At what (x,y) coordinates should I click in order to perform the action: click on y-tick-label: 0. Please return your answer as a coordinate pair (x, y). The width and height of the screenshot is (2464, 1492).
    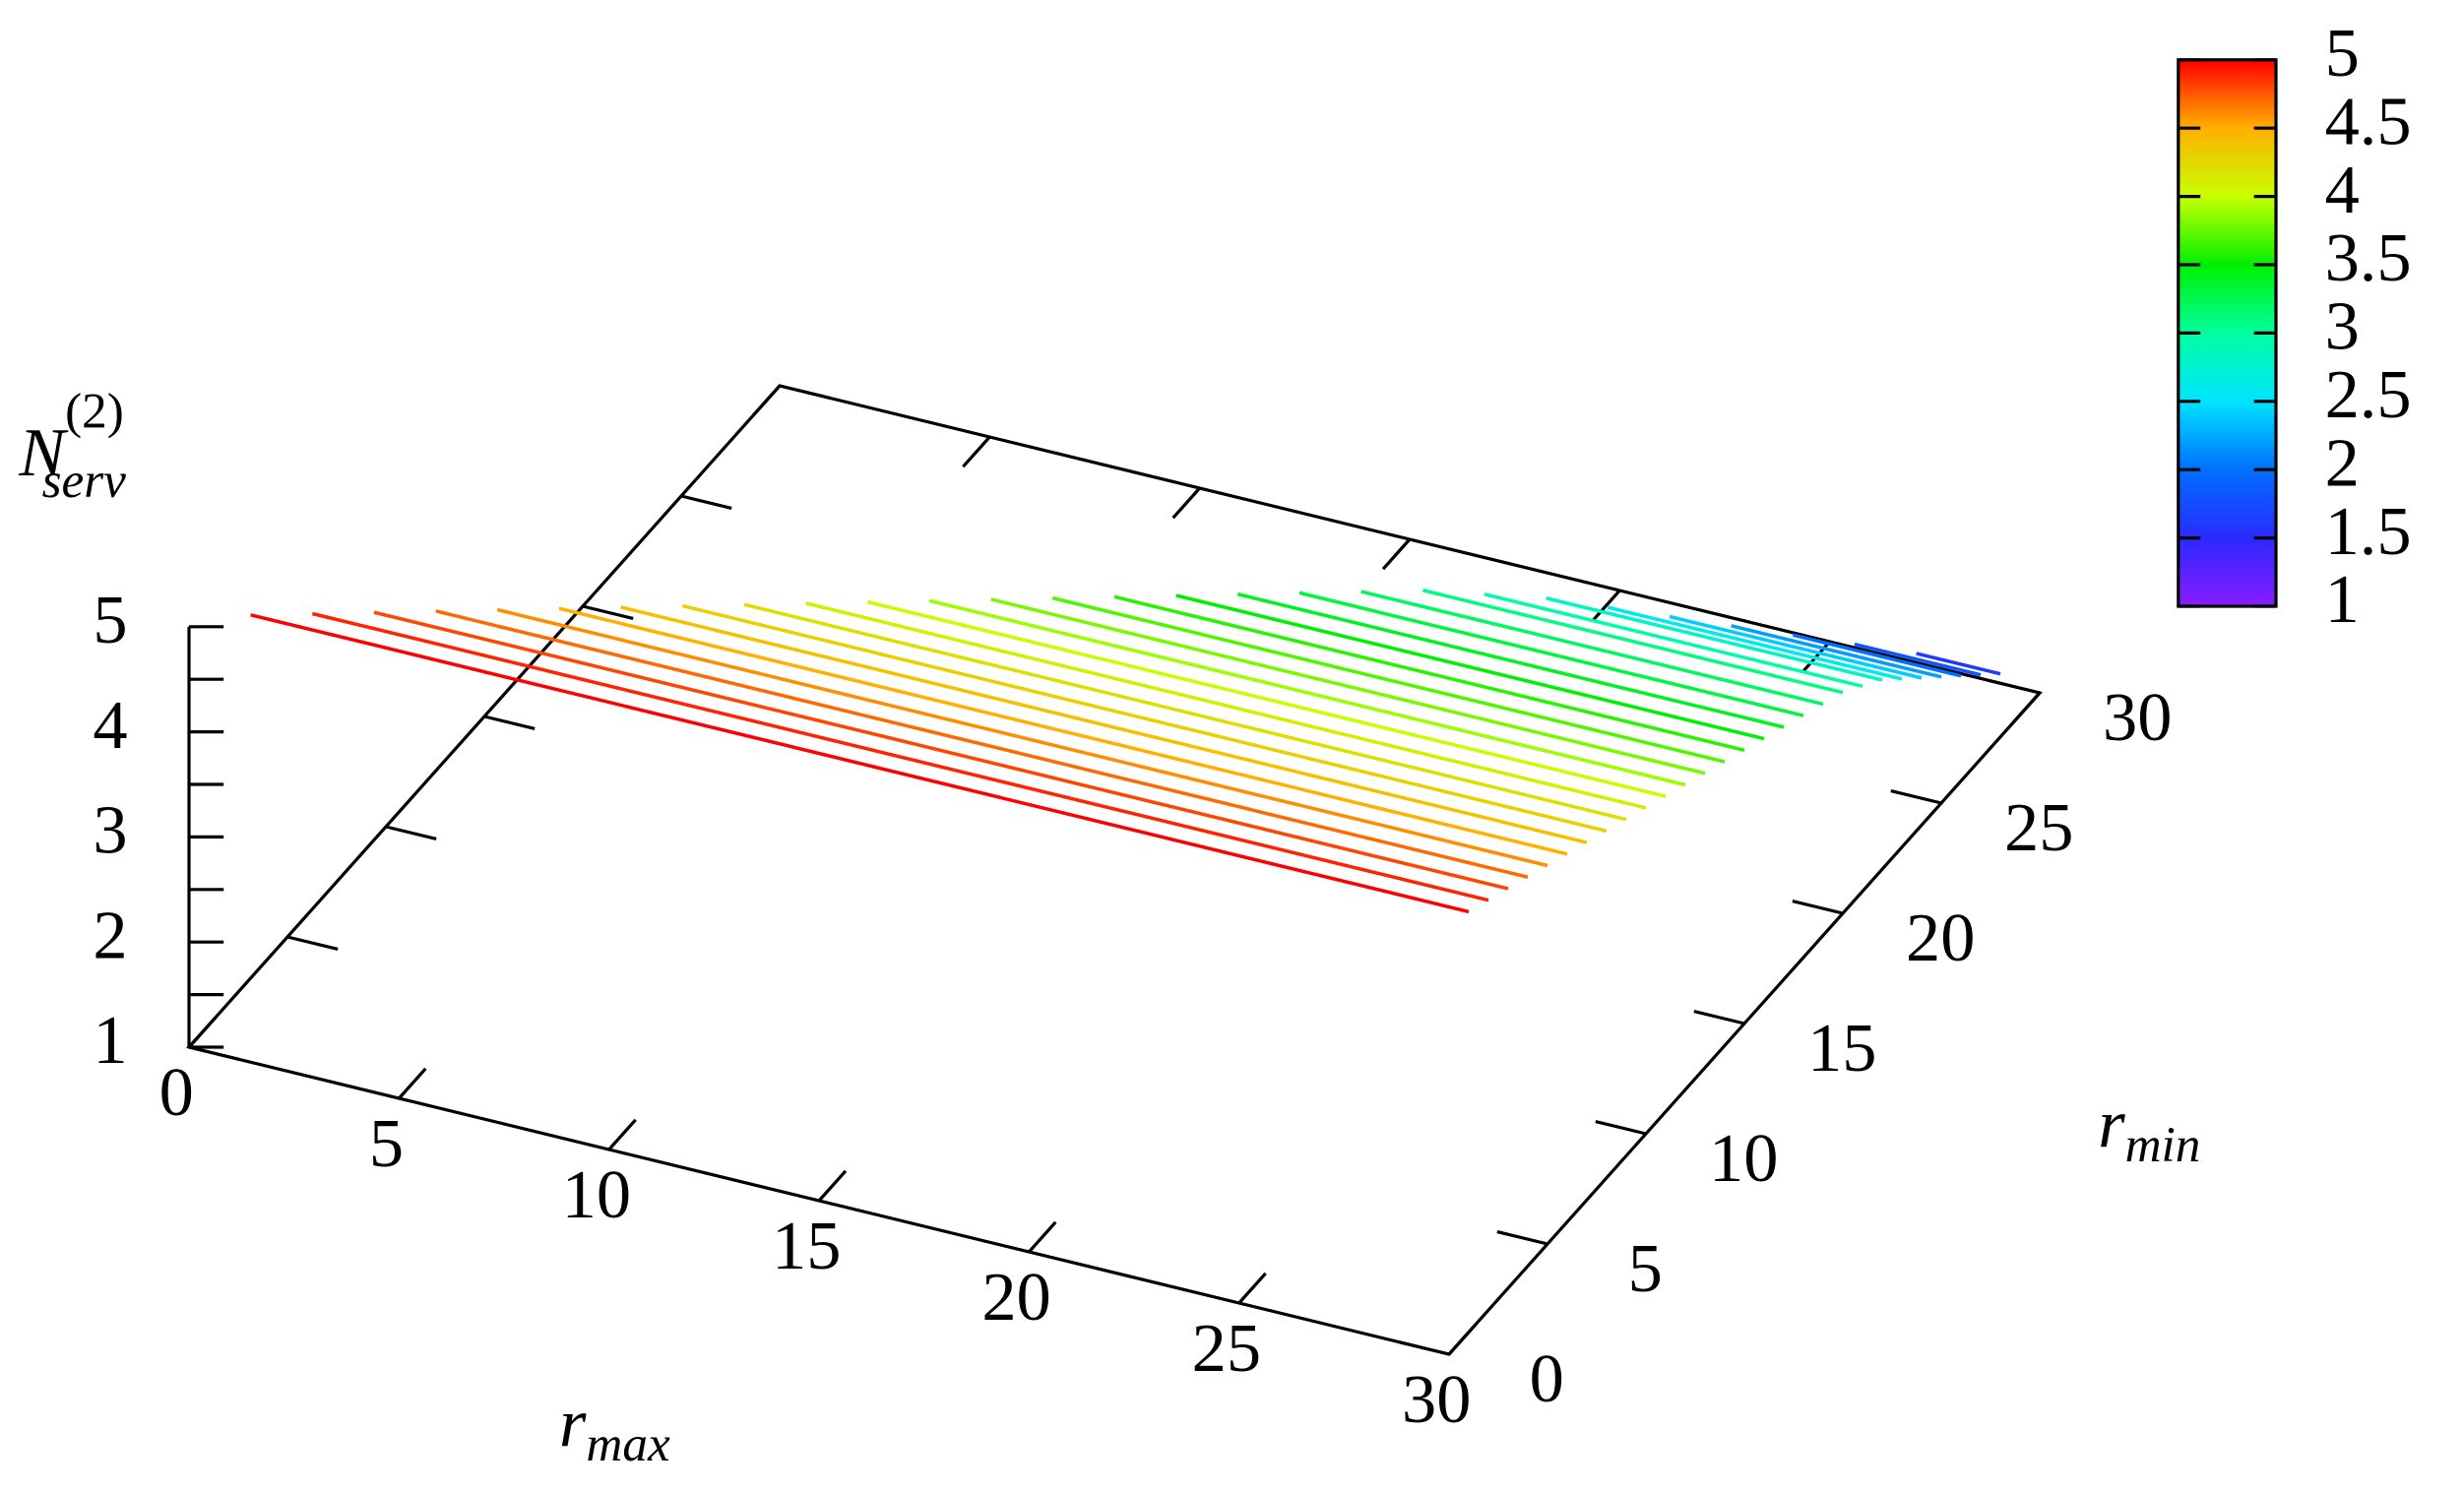
    Looking at the image, I should click on (1547, 1378).